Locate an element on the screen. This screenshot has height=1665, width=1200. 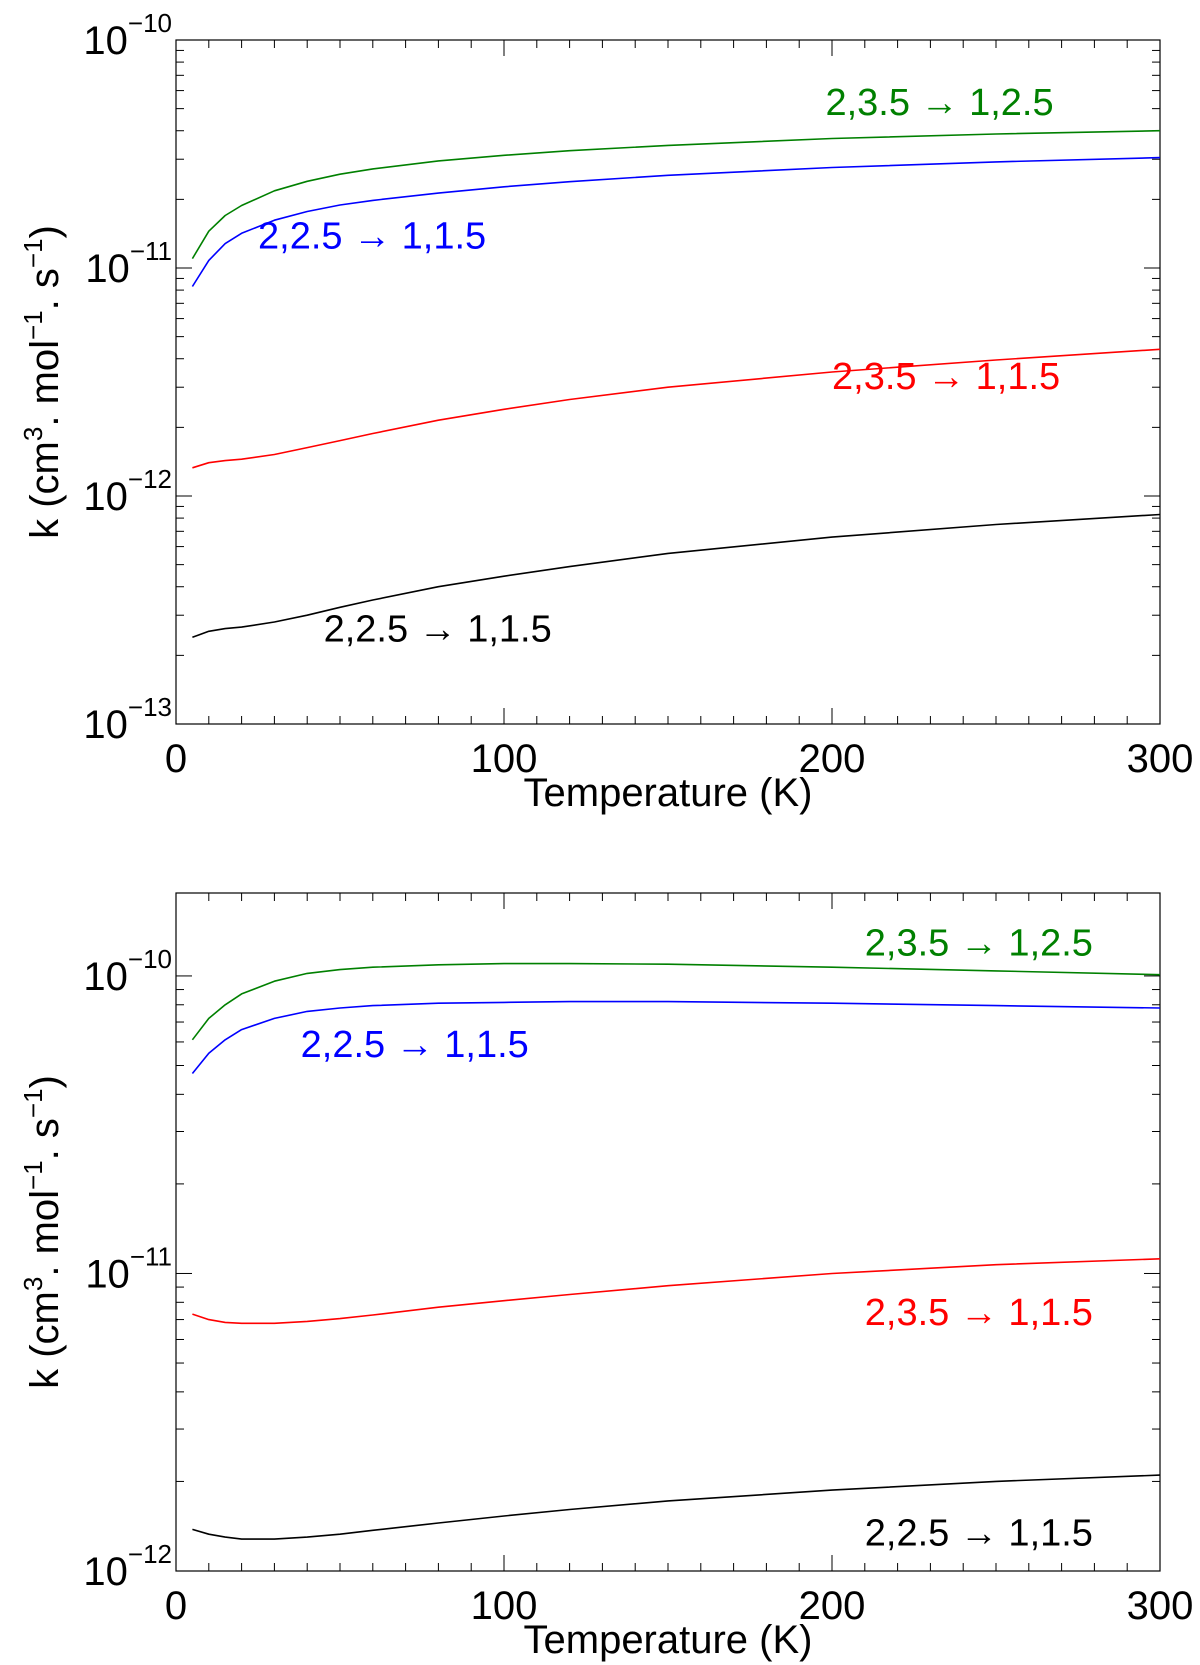
y-tick-label: 10−13 is located at coordinates (127, 719).